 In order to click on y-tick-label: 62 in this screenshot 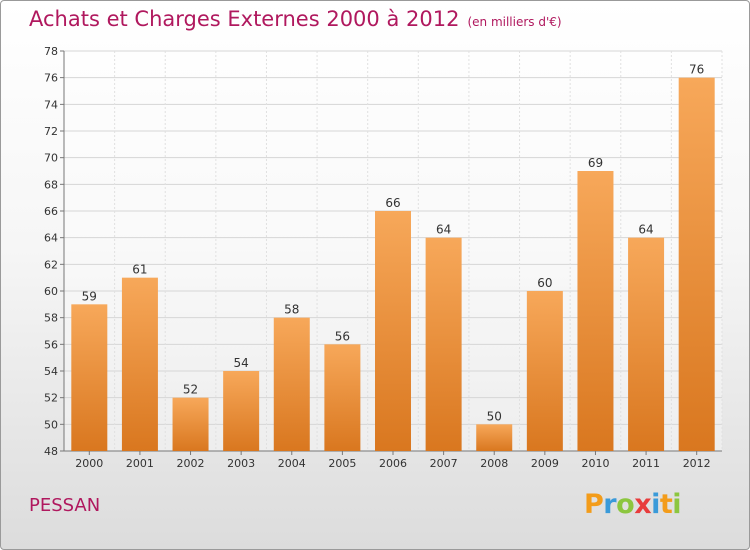, I will do `click(51, 264)`.